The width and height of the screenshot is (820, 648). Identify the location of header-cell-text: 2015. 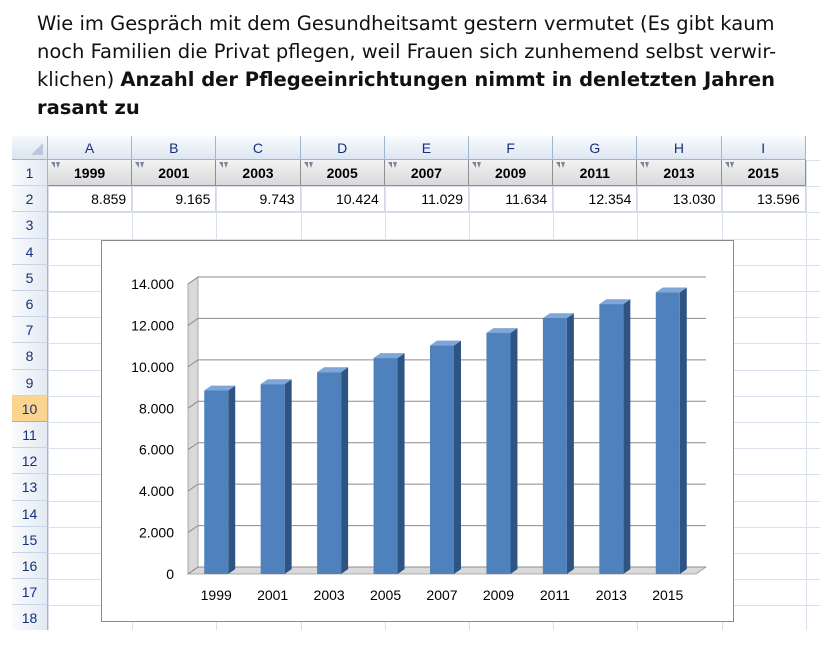
(763, 173).